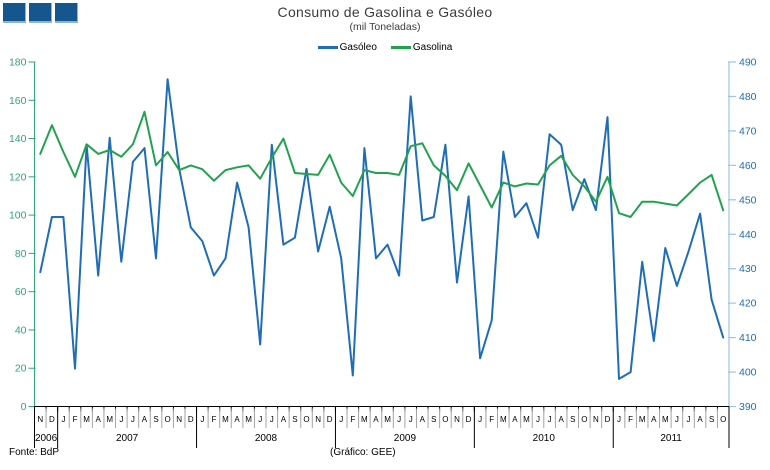 This screenshot has width=770, height=470. I want to click on left-axis-tick-label: 180, so click(18, 63).